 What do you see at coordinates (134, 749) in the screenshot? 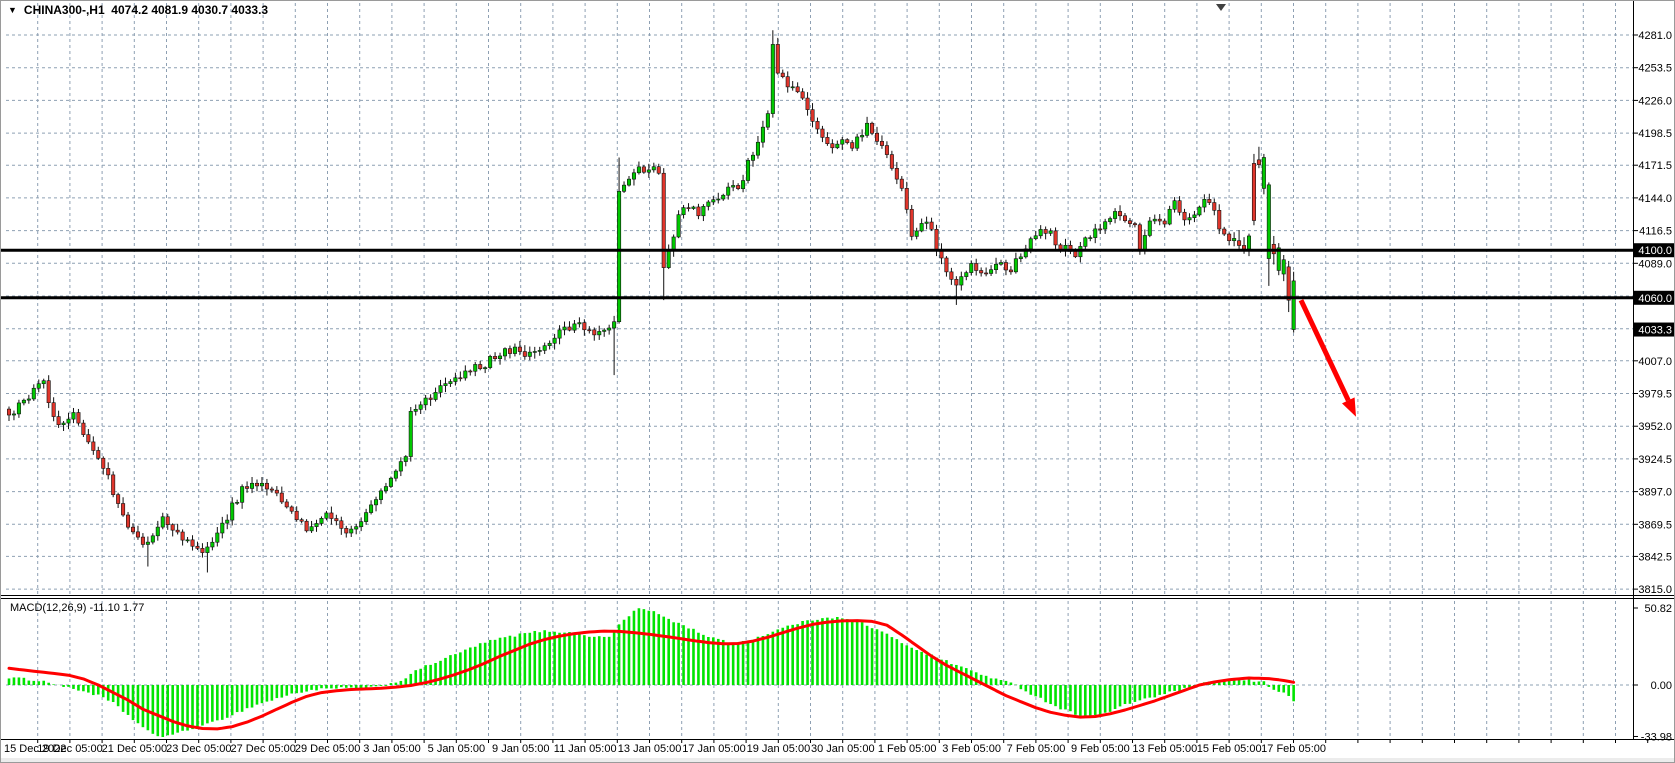
I see `svg-text: 21 Dec 05:00` at bounding box center [134, 749].